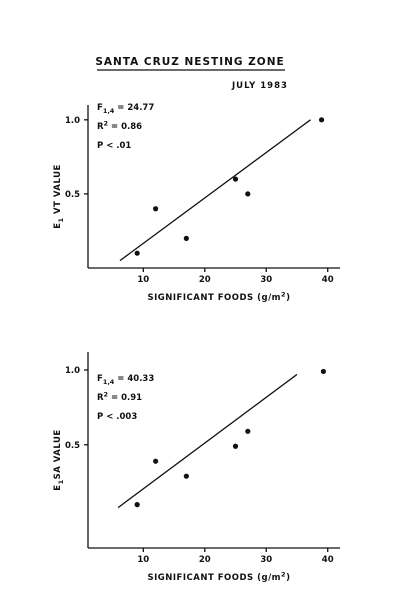  What do you see at coordinates (58, 454) in the screenshot?
I see `y-axis-label-part: SA VALUE` at bounding box center [58, 454].